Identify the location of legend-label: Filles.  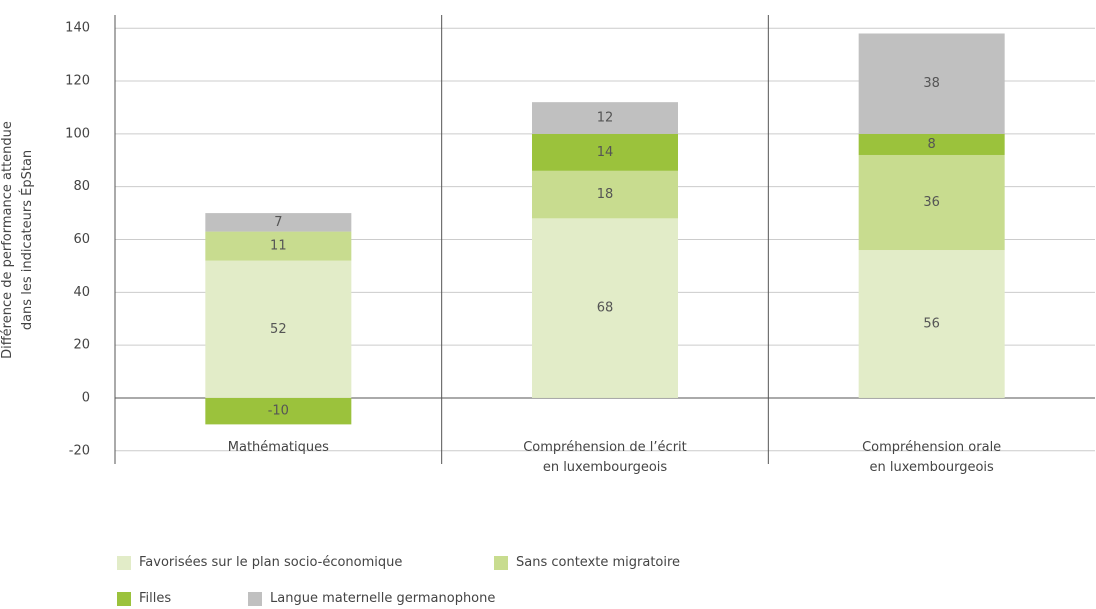
(155, 598).